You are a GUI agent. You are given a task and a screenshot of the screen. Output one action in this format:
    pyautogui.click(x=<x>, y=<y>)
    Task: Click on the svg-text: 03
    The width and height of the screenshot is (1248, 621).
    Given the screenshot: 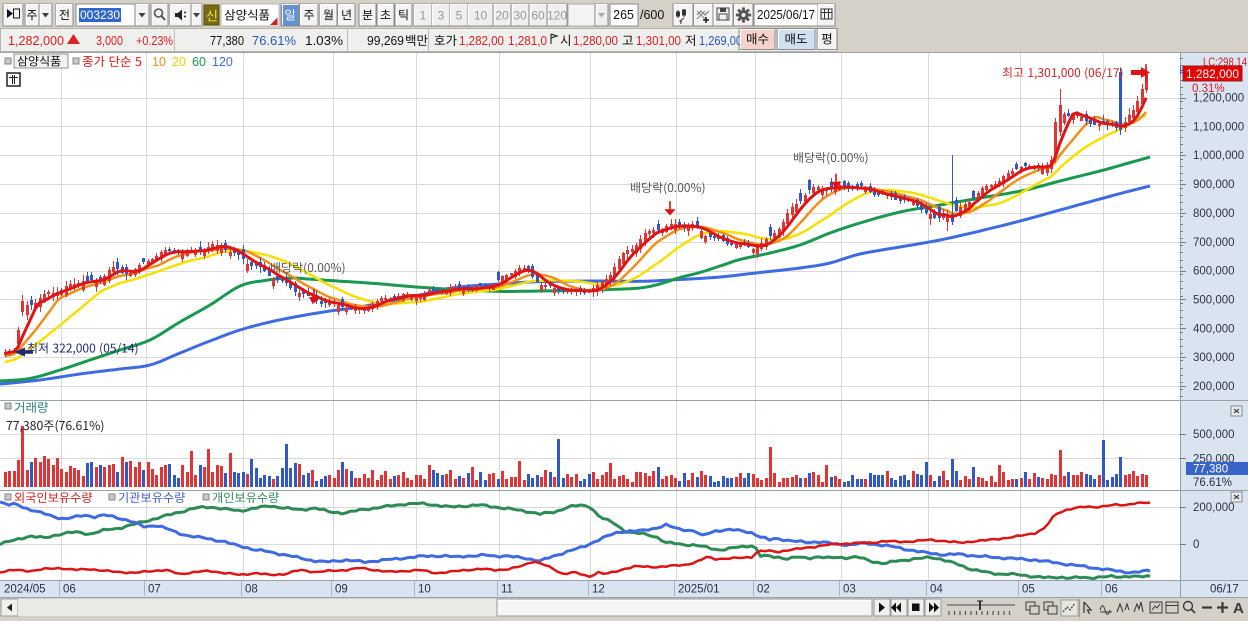 What is the action you would take?
    pyautogui.click(x=849, y=590)
    